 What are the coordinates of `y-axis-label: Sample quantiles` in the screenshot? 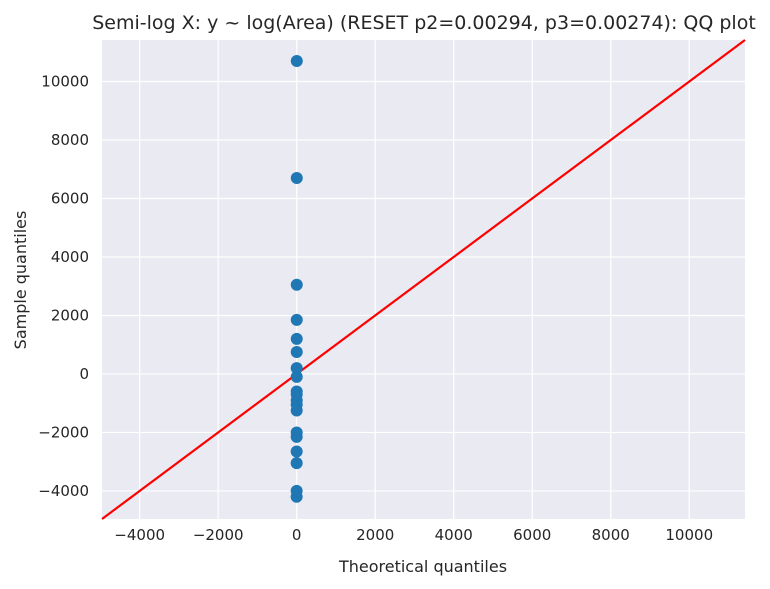 It's located at (20, 280).